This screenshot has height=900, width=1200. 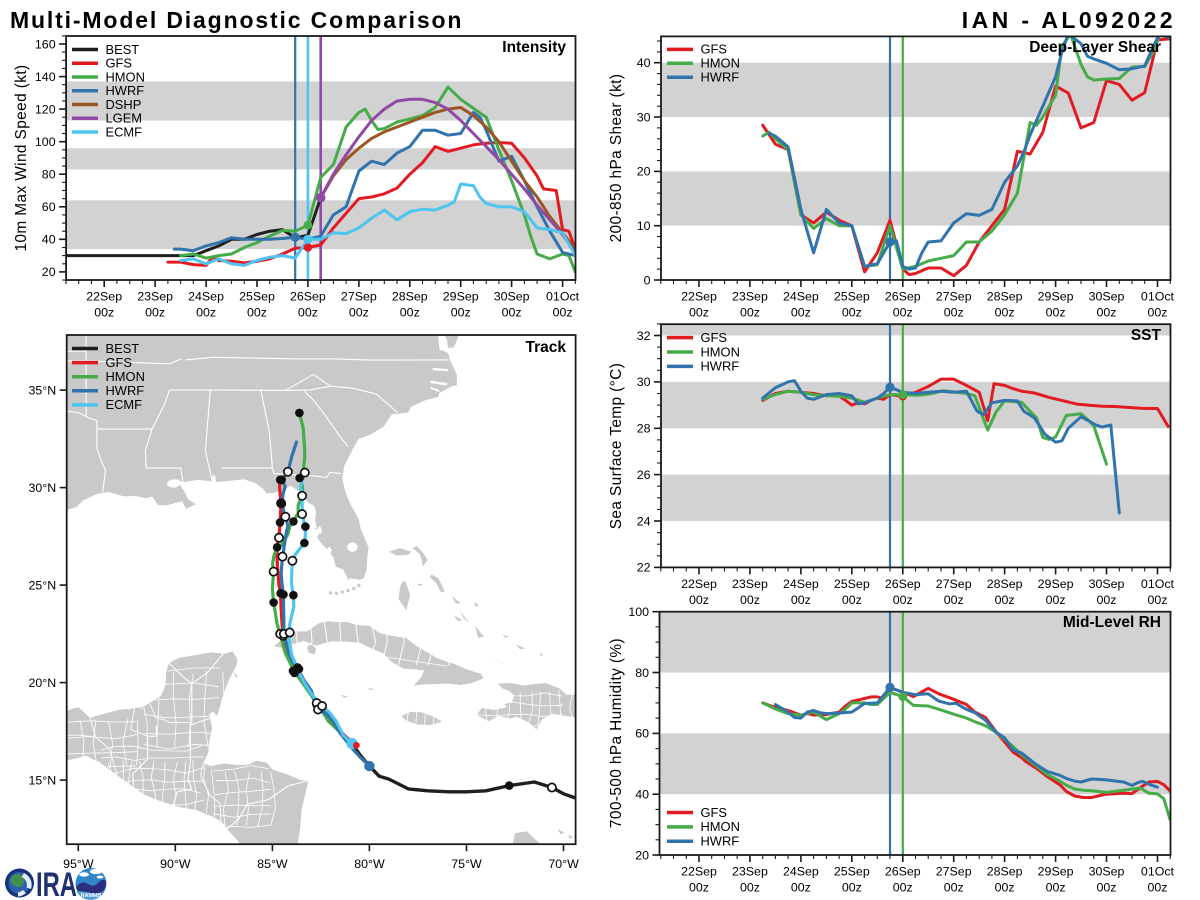 I want to click on svg-text: 25°N, so click(x=43, y=585).